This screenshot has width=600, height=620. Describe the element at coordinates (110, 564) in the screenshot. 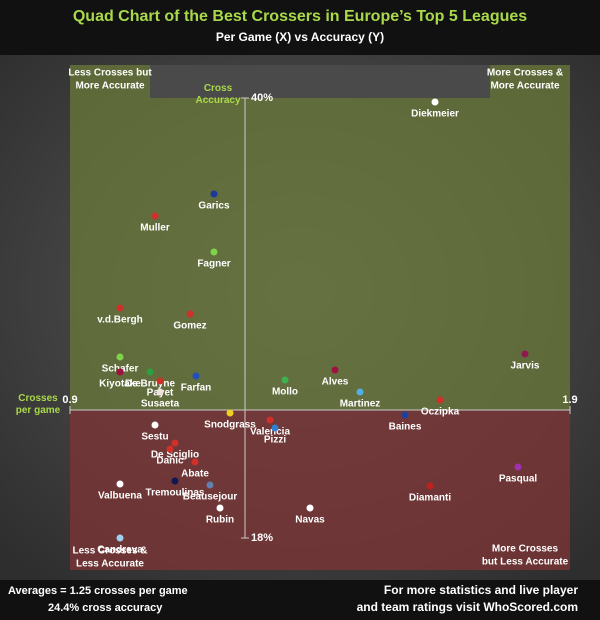

I see `quadrant-label: Less Accurate` at that location.